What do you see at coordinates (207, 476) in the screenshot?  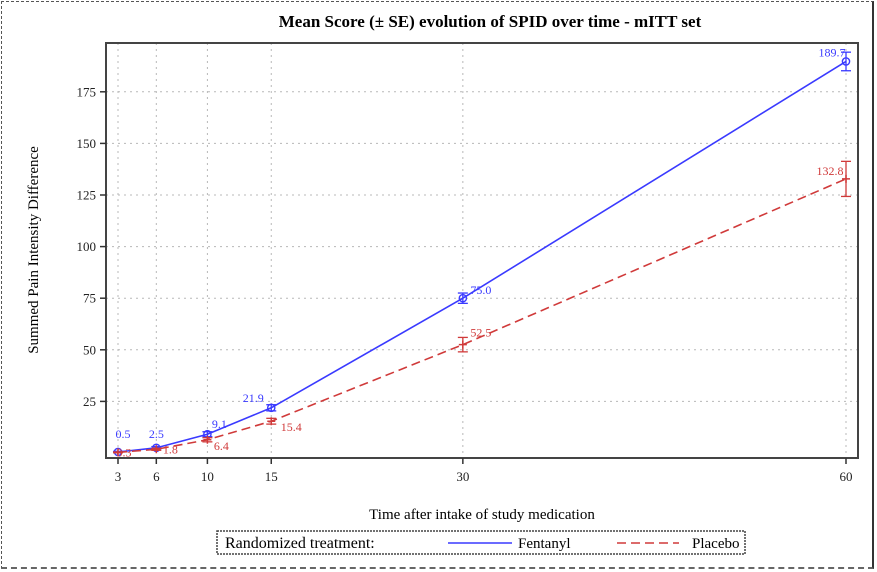 I see `x-tick-label: 10` at bounding box center [207, 476].